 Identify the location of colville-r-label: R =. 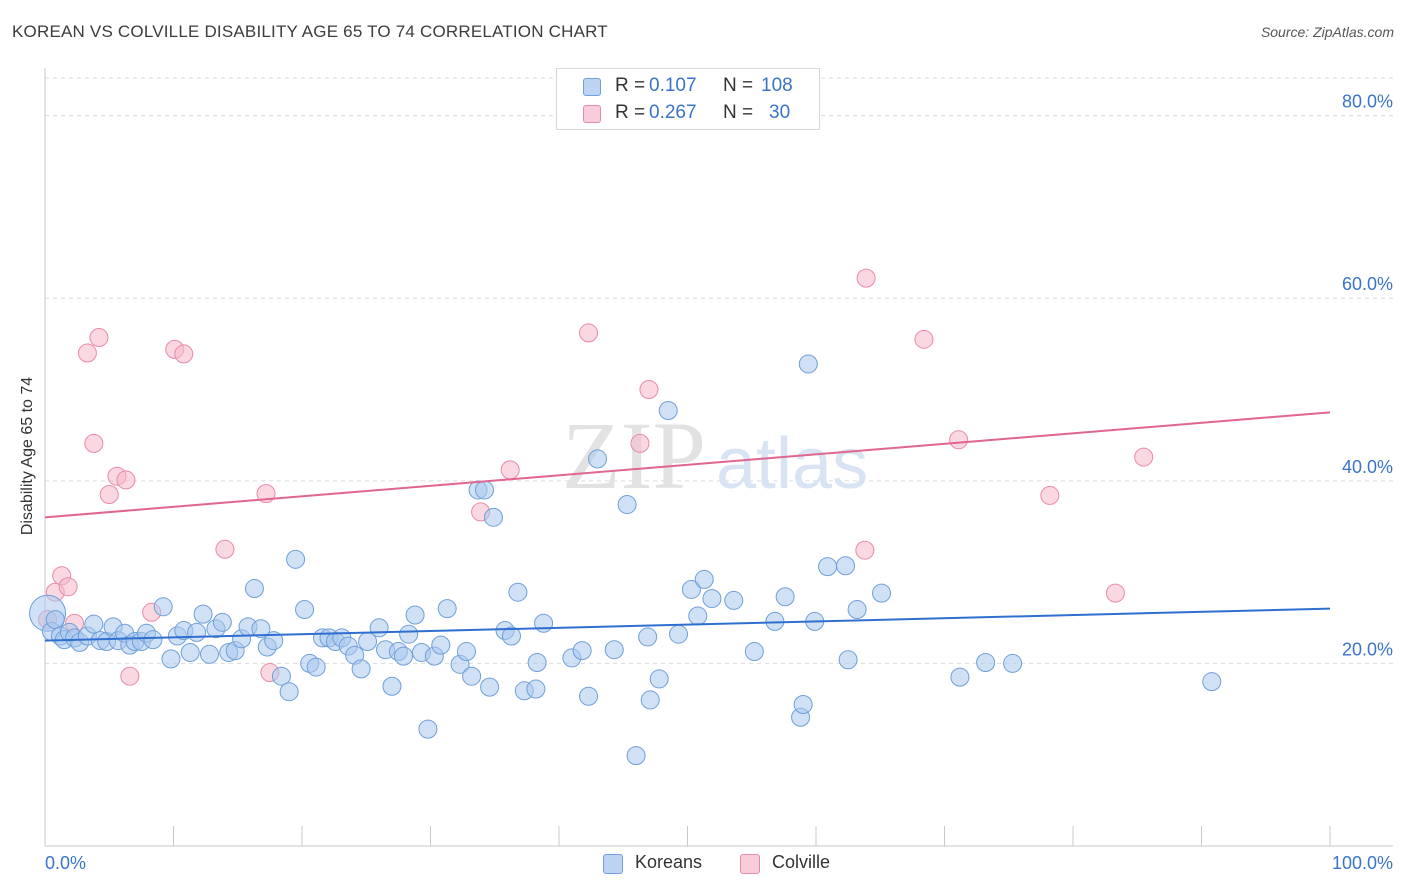
(630, 112).